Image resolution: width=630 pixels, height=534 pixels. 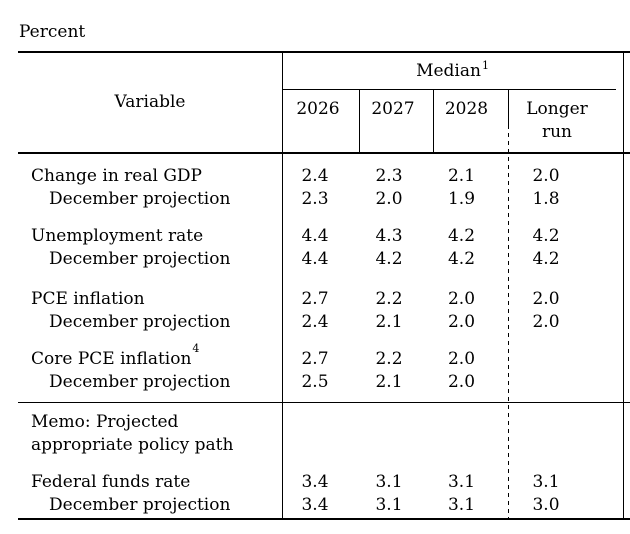 I want to click on table-right-edge-divider, so click(x=623, y=285).